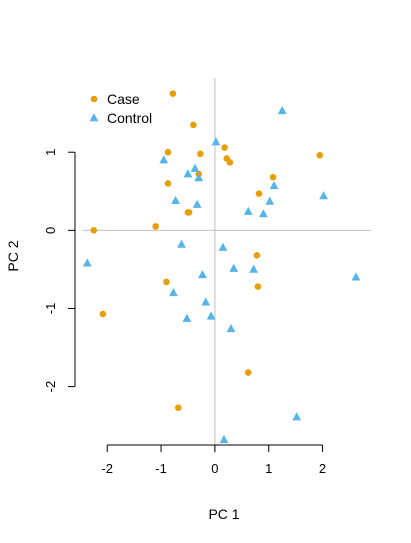 This screenshot has height=543, width=411. I want to click on y-axis-title: PC 2, so click(13, 255).